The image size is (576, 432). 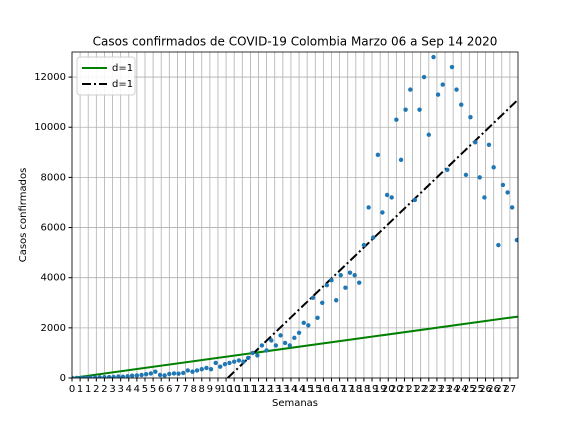 I want to click on x-tick-label: 13, so click(x=282, y=389).